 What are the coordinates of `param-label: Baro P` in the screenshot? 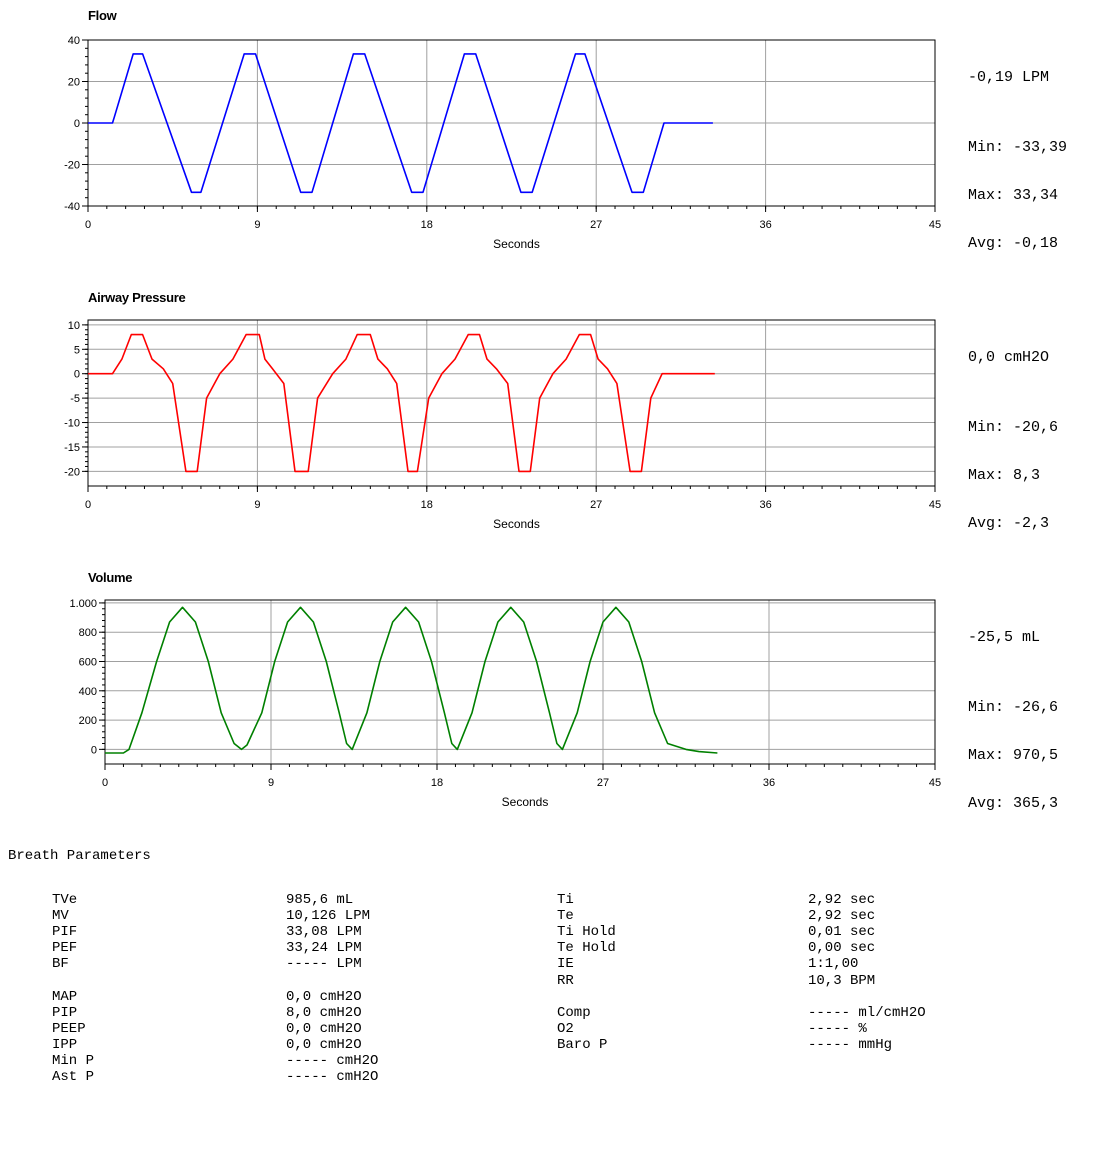 It's located at (582, 1044).